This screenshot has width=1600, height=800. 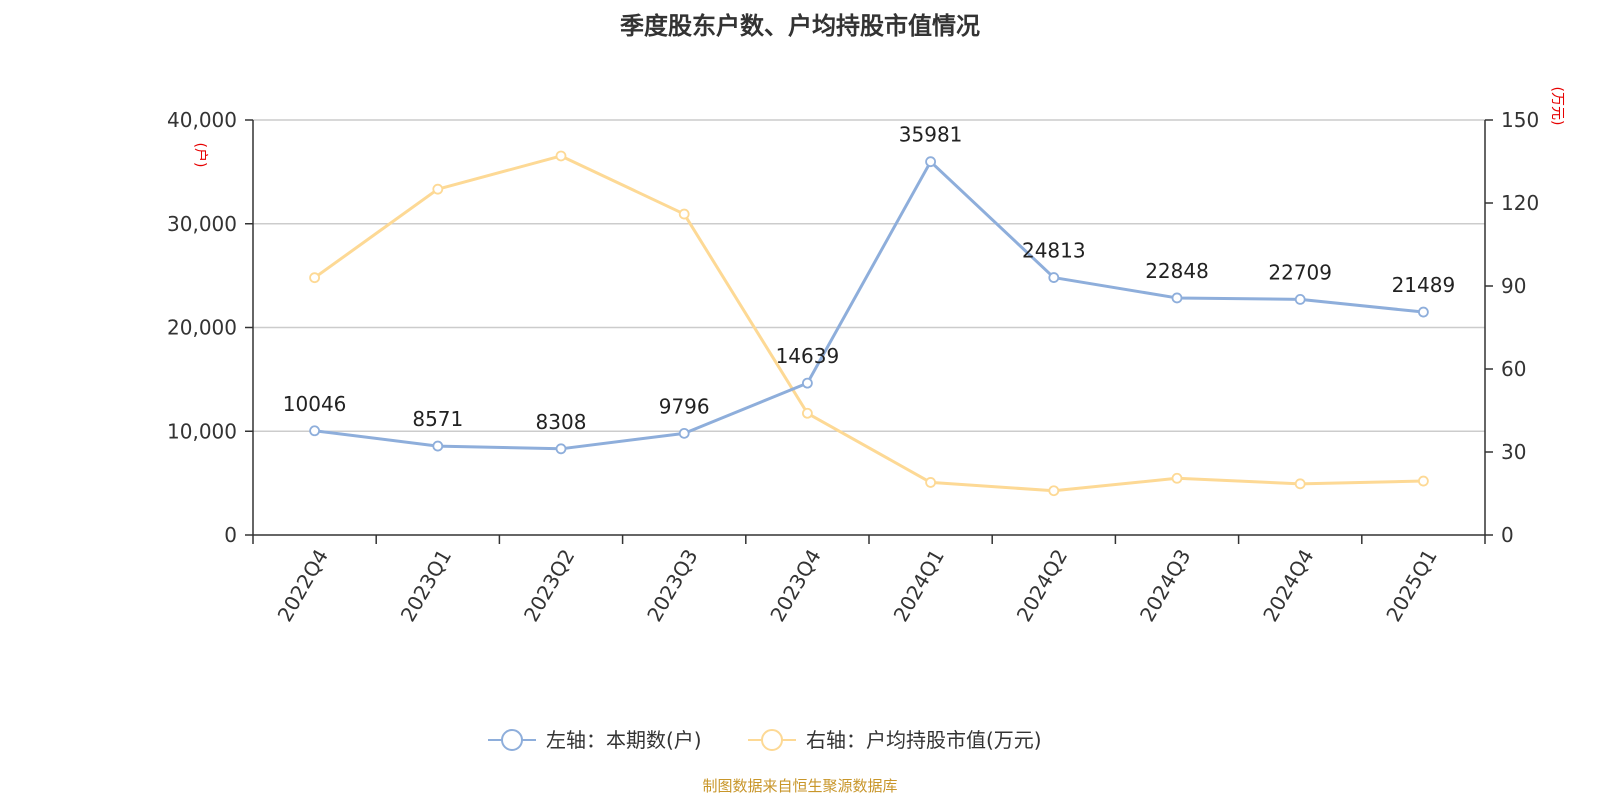 What do you see at coordinates (202, 328) in the screenshot?
I see `left-axis-tick-label: 20,000` at bounding box center [202, 328].